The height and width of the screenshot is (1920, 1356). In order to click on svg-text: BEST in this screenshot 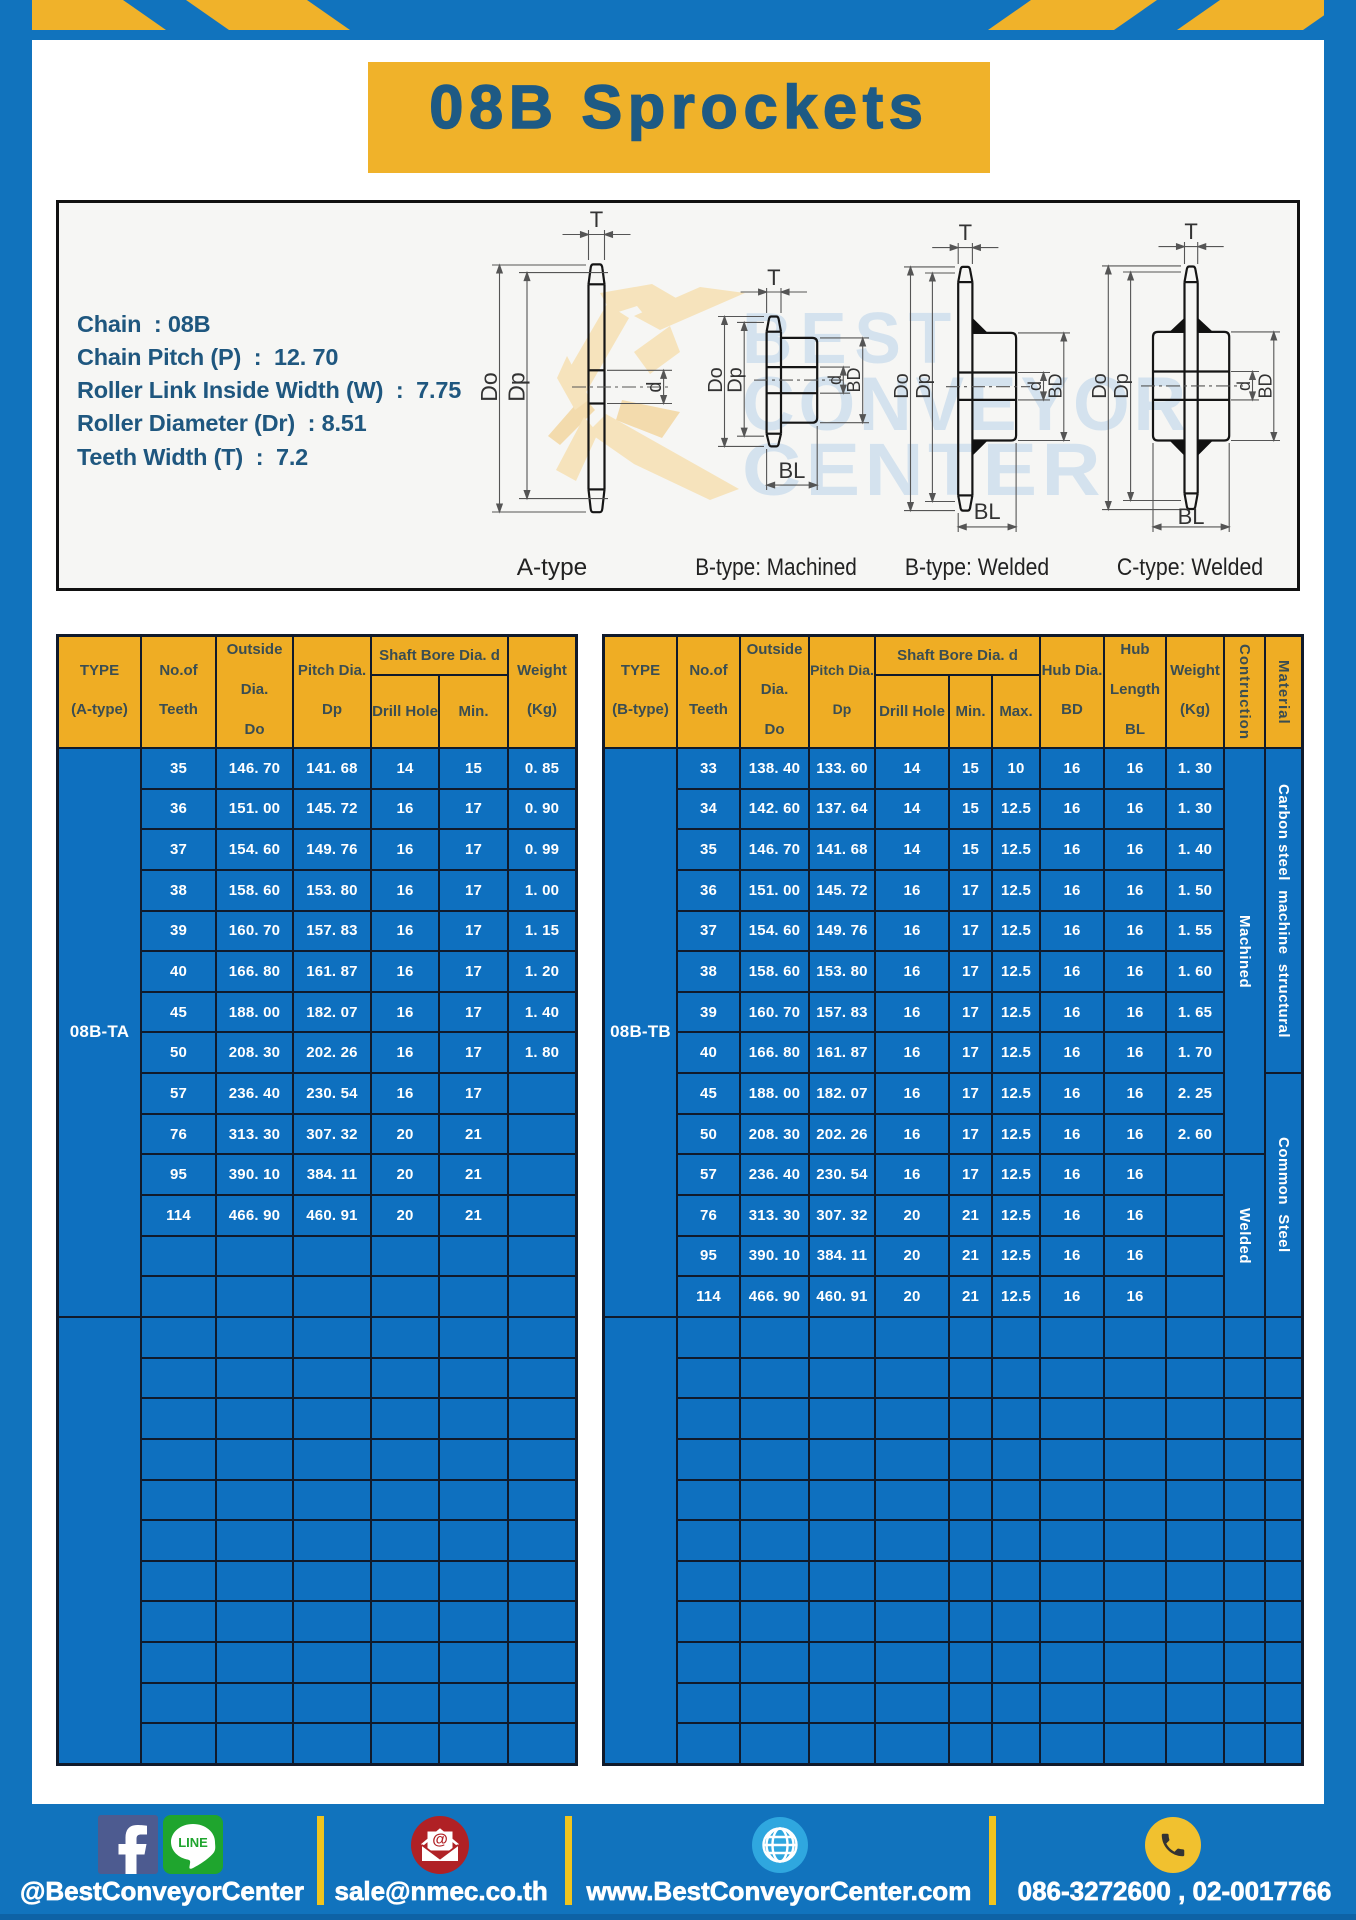, I will do `click(850, 339)`.